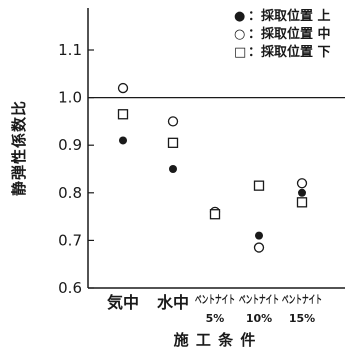 This screenshot has width=355, height=360. I want to click on y-tick-label: 1.1, so click(70, 50).